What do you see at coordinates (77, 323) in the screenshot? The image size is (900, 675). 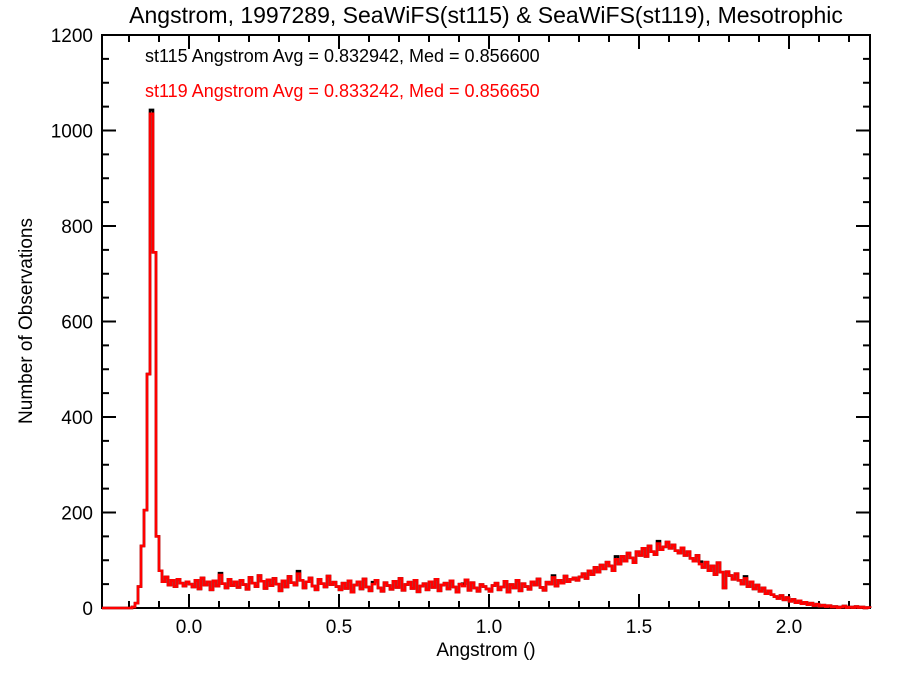 I see `y-tick-label: 600` at bounding box center [77, 323].